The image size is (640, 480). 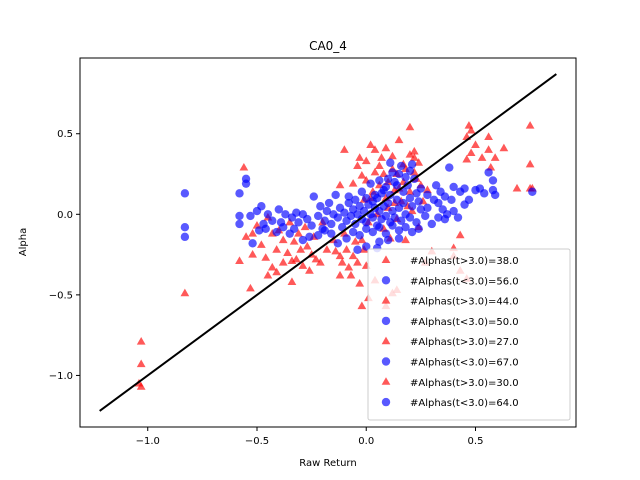 What do you see at coordinates (464, 302) in the screenshot?
I see `legend-label: #Alphas(t>3.0)=44.0` at bounding box center [464, 302].